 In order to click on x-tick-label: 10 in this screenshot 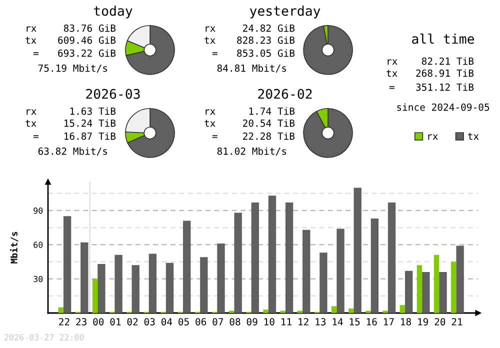, I will do `click(269, 322)`.